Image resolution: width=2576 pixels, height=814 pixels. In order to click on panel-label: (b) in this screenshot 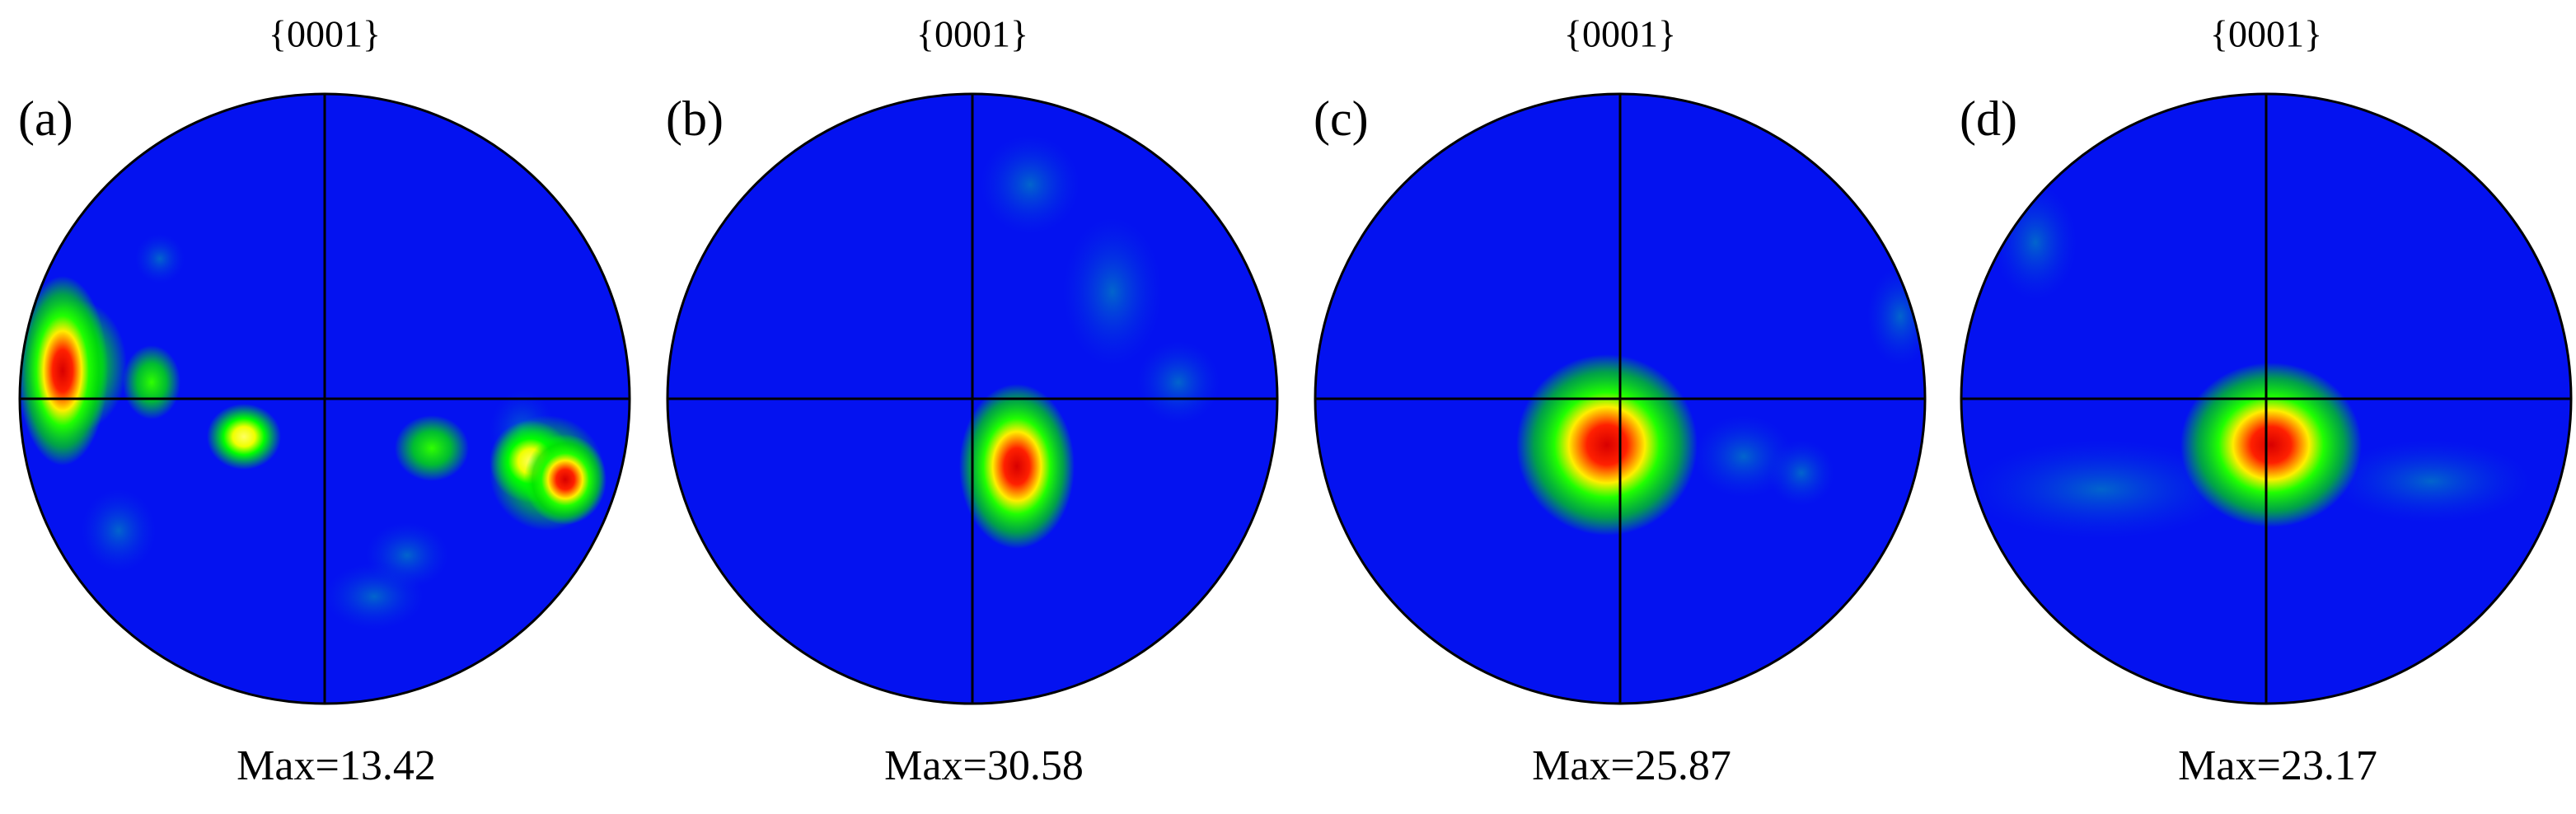, I will do `click(695, 118)`.